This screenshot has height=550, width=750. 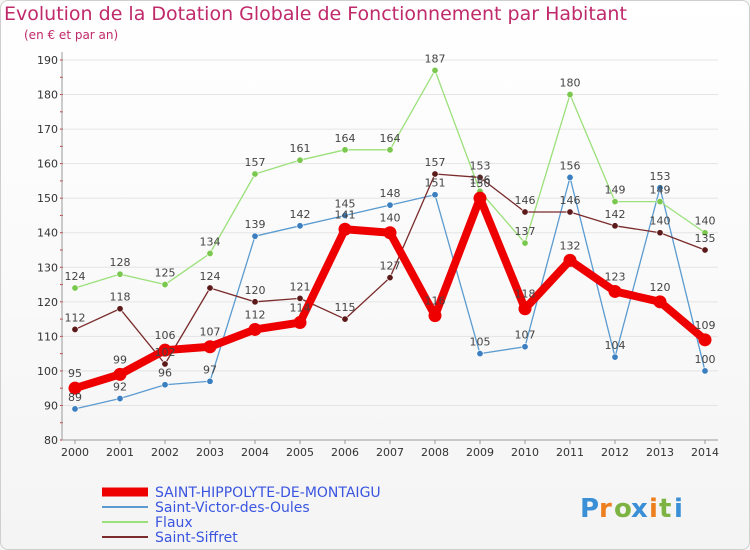 What do you see at coordinates (75, 397) in the screenshot?
I see `data-label: 89` at bounding box center [75, 397].